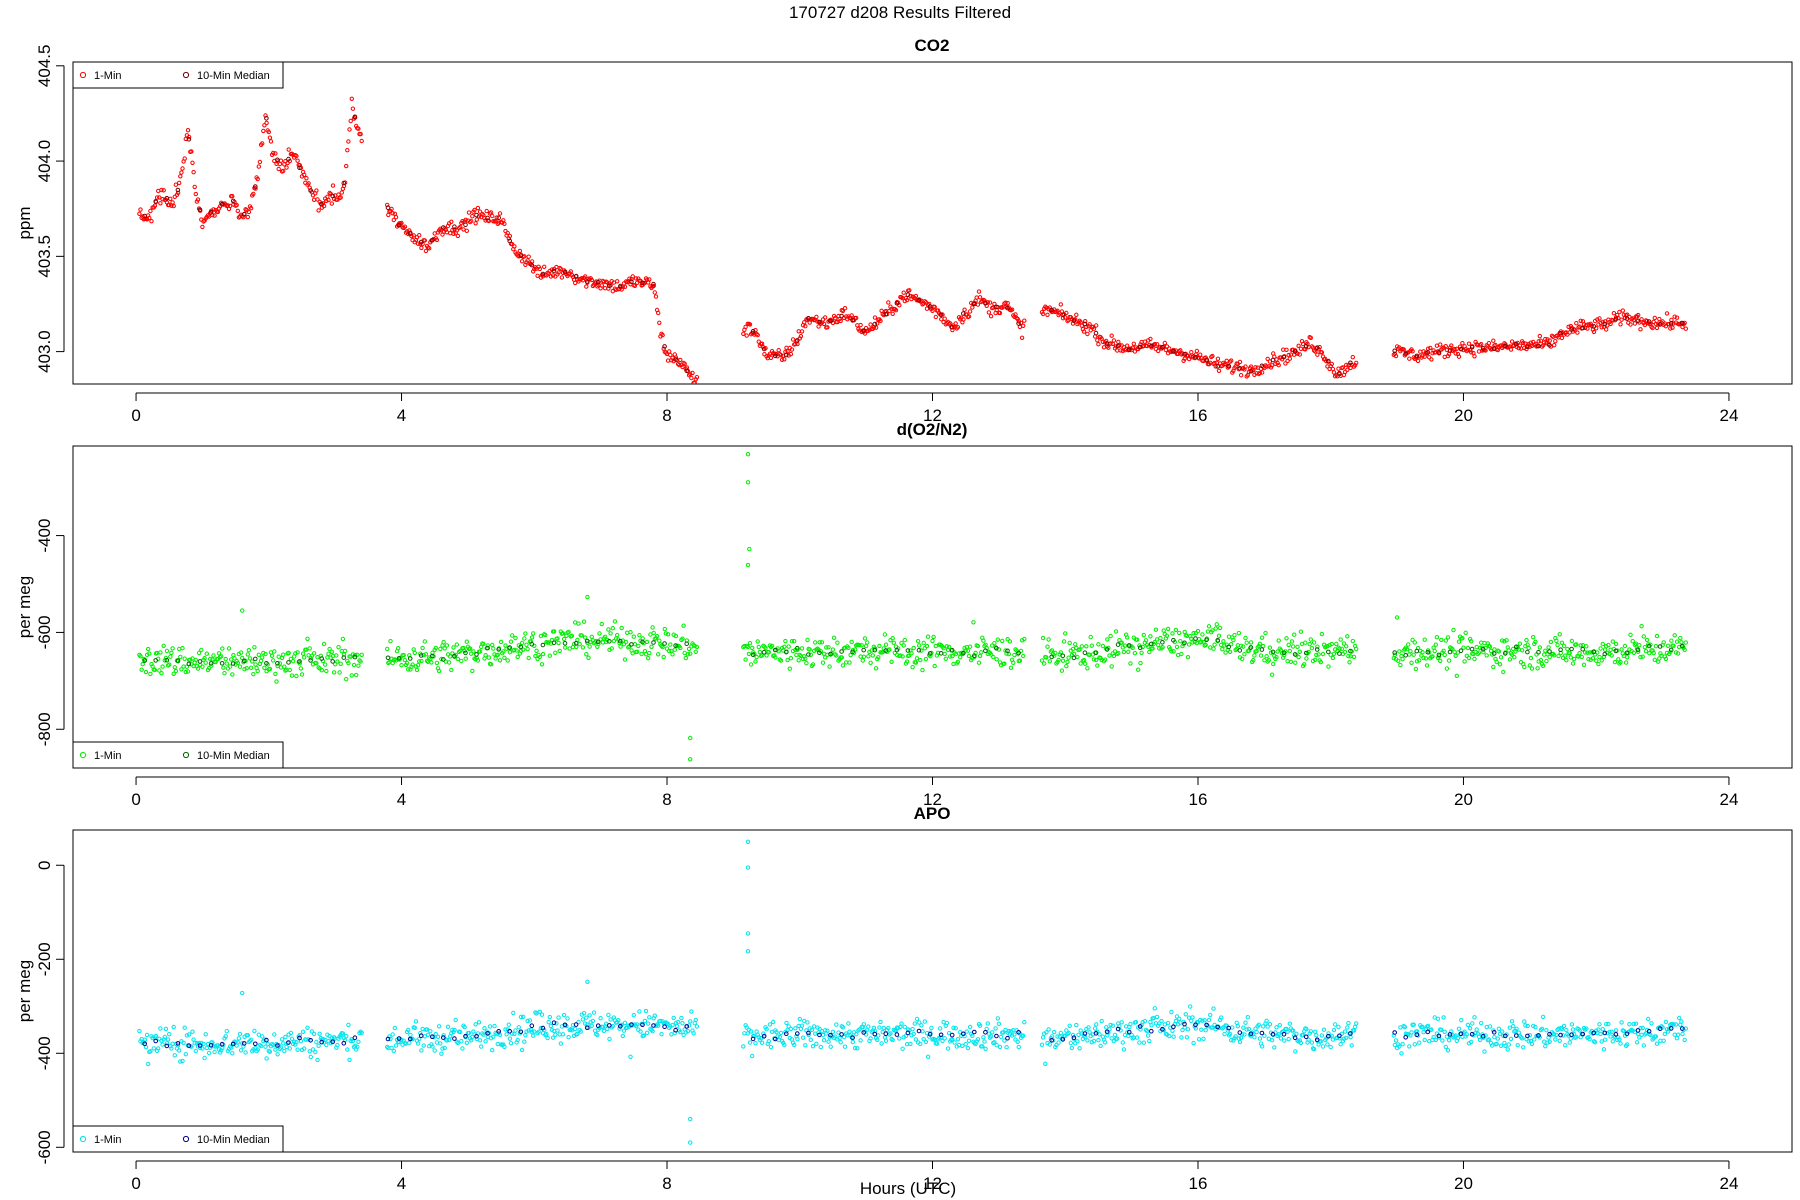 The image size is (1800, 1200). I want to click on x-tick-label: 4, so click(401, 1183).